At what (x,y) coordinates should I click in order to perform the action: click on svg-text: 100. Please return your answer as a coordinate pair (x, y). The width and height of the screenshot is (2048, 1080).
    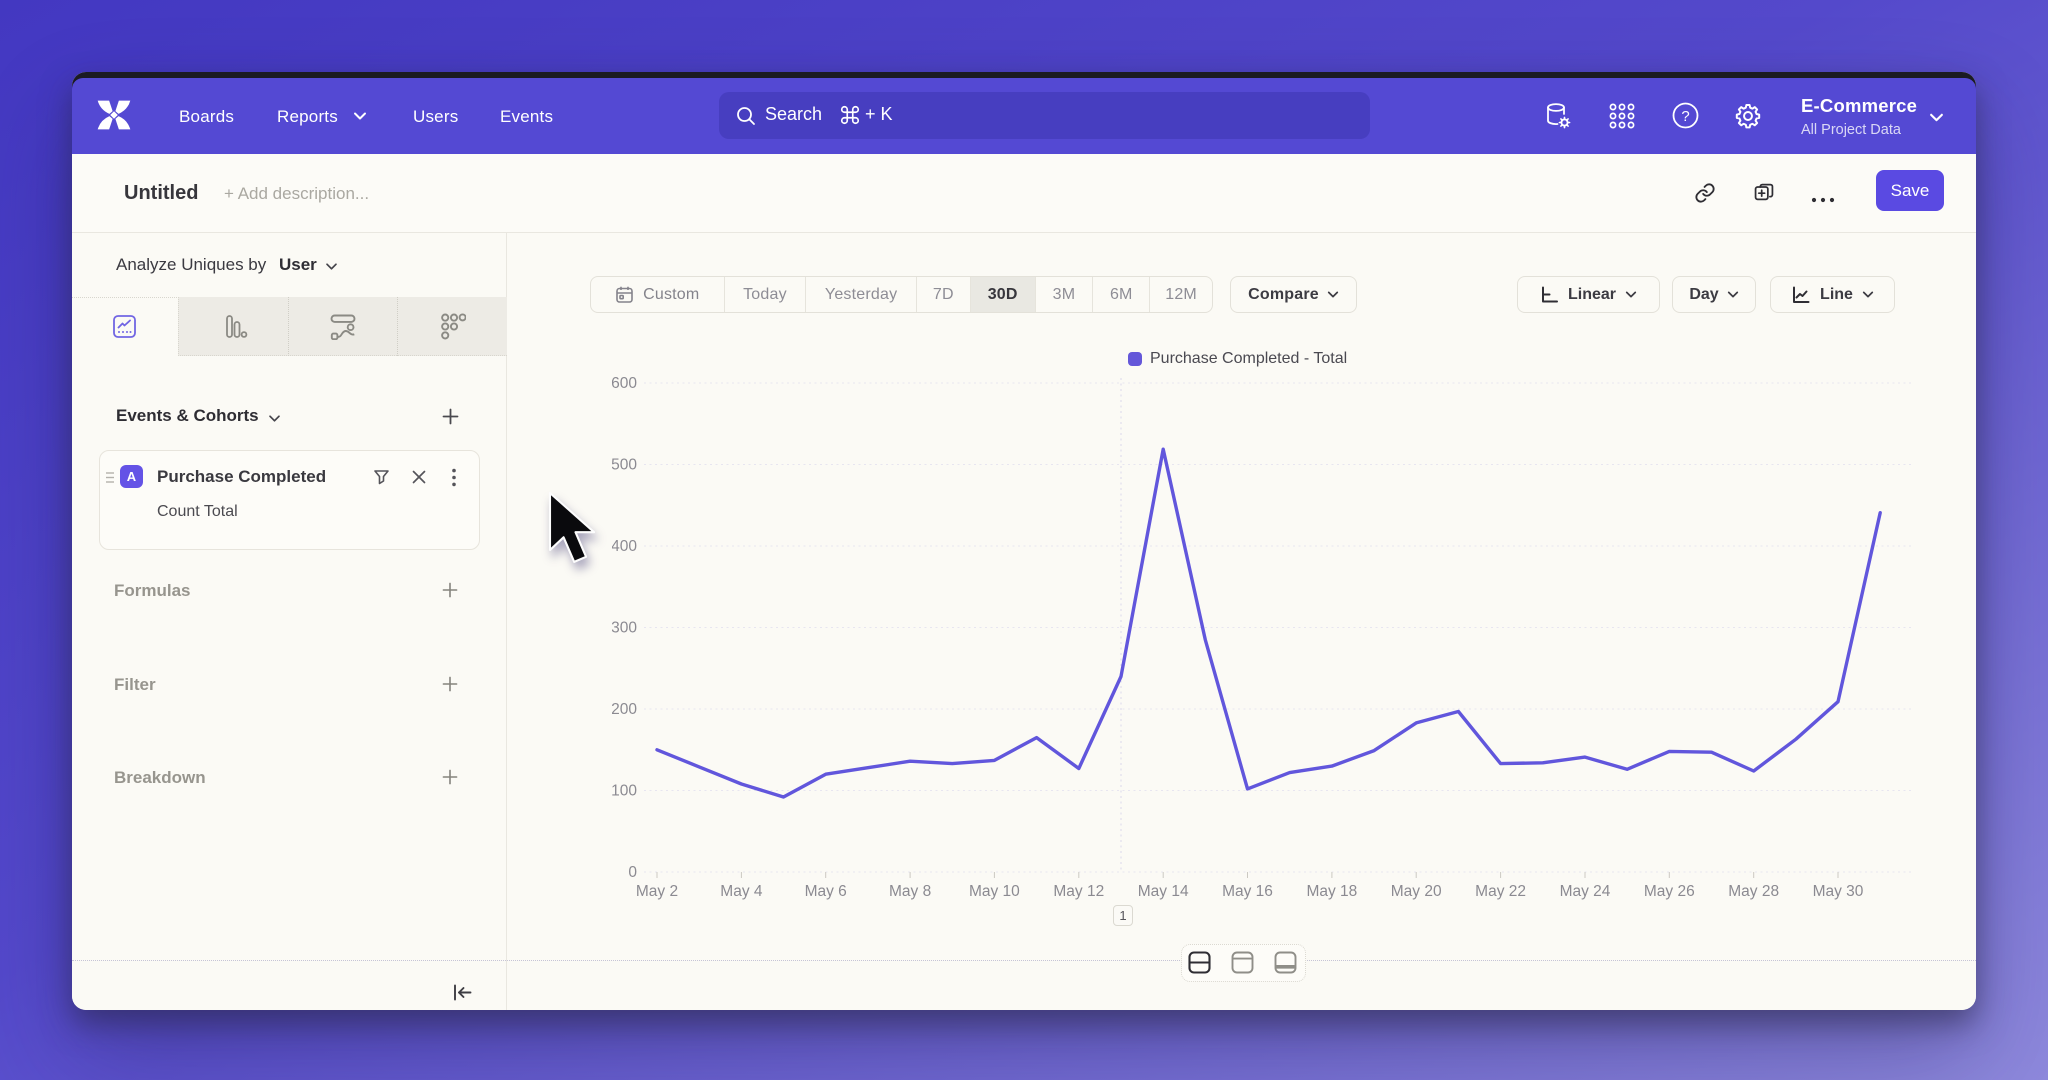
    Looking at the image, I should click on (624, 791).